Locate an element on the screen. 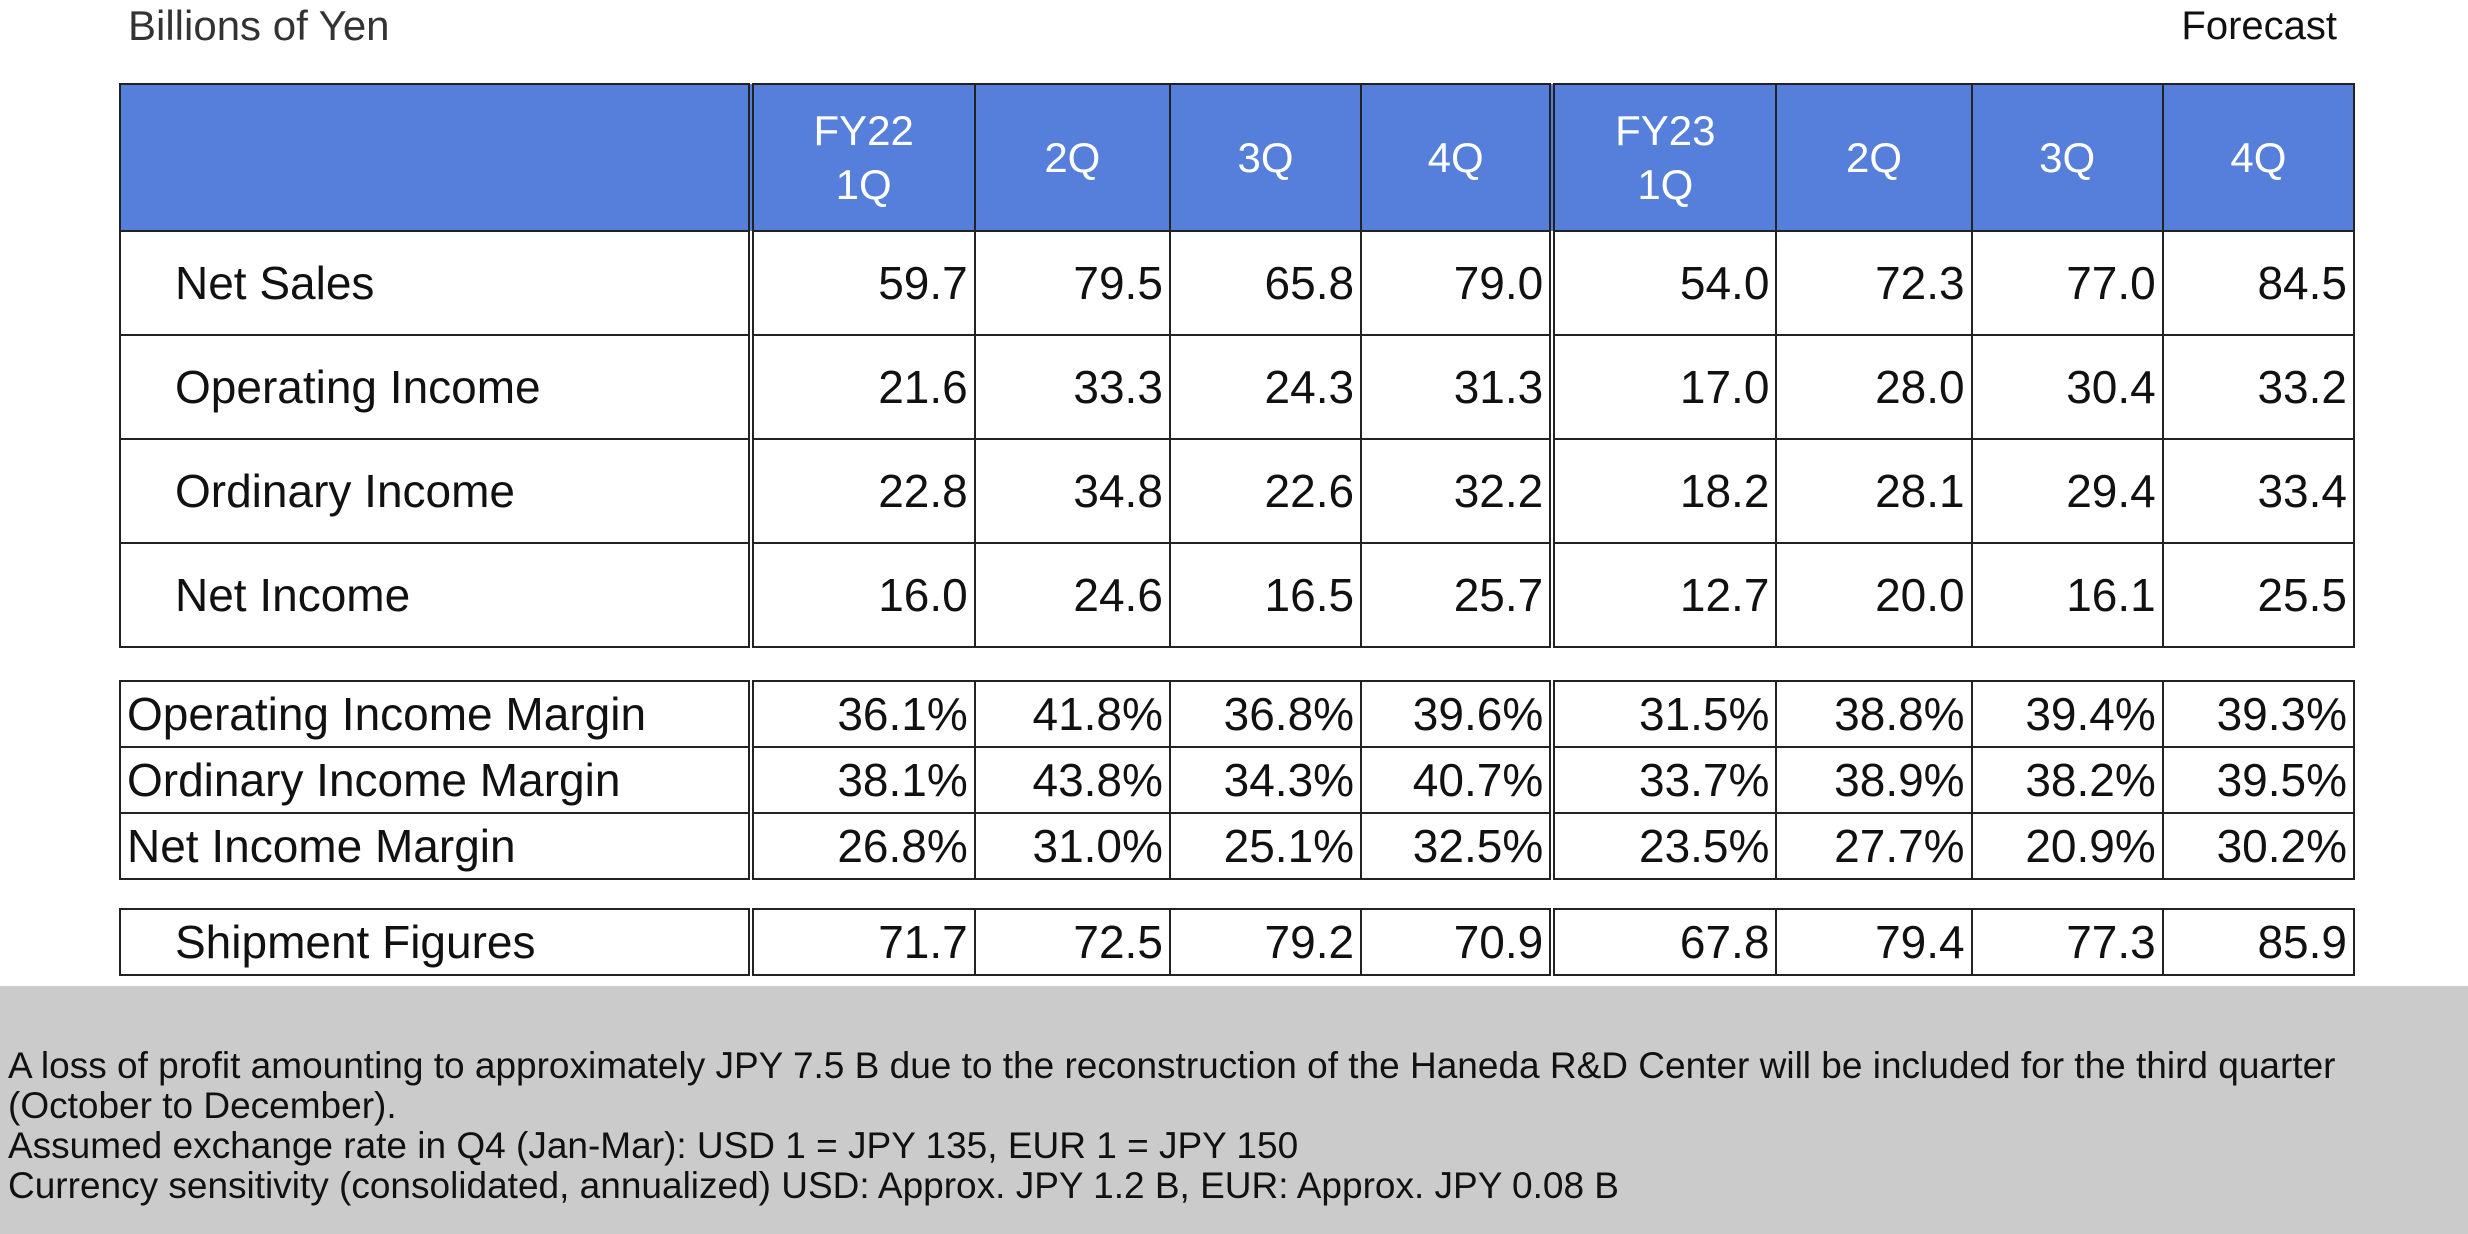  value-cell: 43.8% is located at coordinates (1072, 780).